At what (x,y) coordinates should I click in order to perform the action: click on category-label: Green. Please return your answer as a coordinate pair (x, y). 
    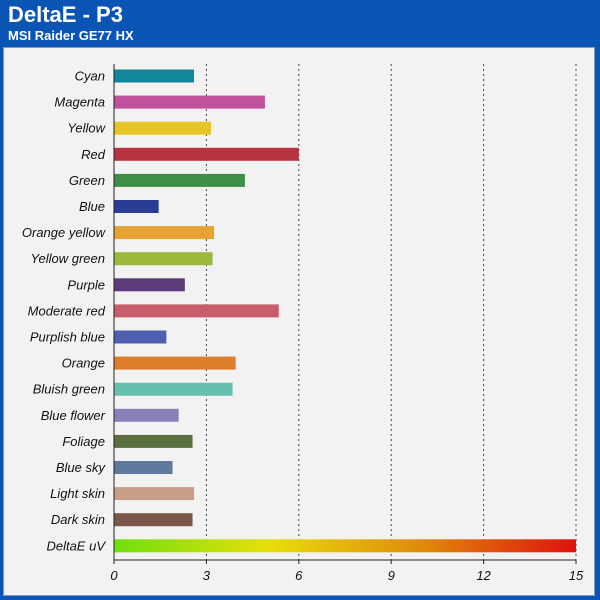
    Looking at the image, I should click on (87, 180).